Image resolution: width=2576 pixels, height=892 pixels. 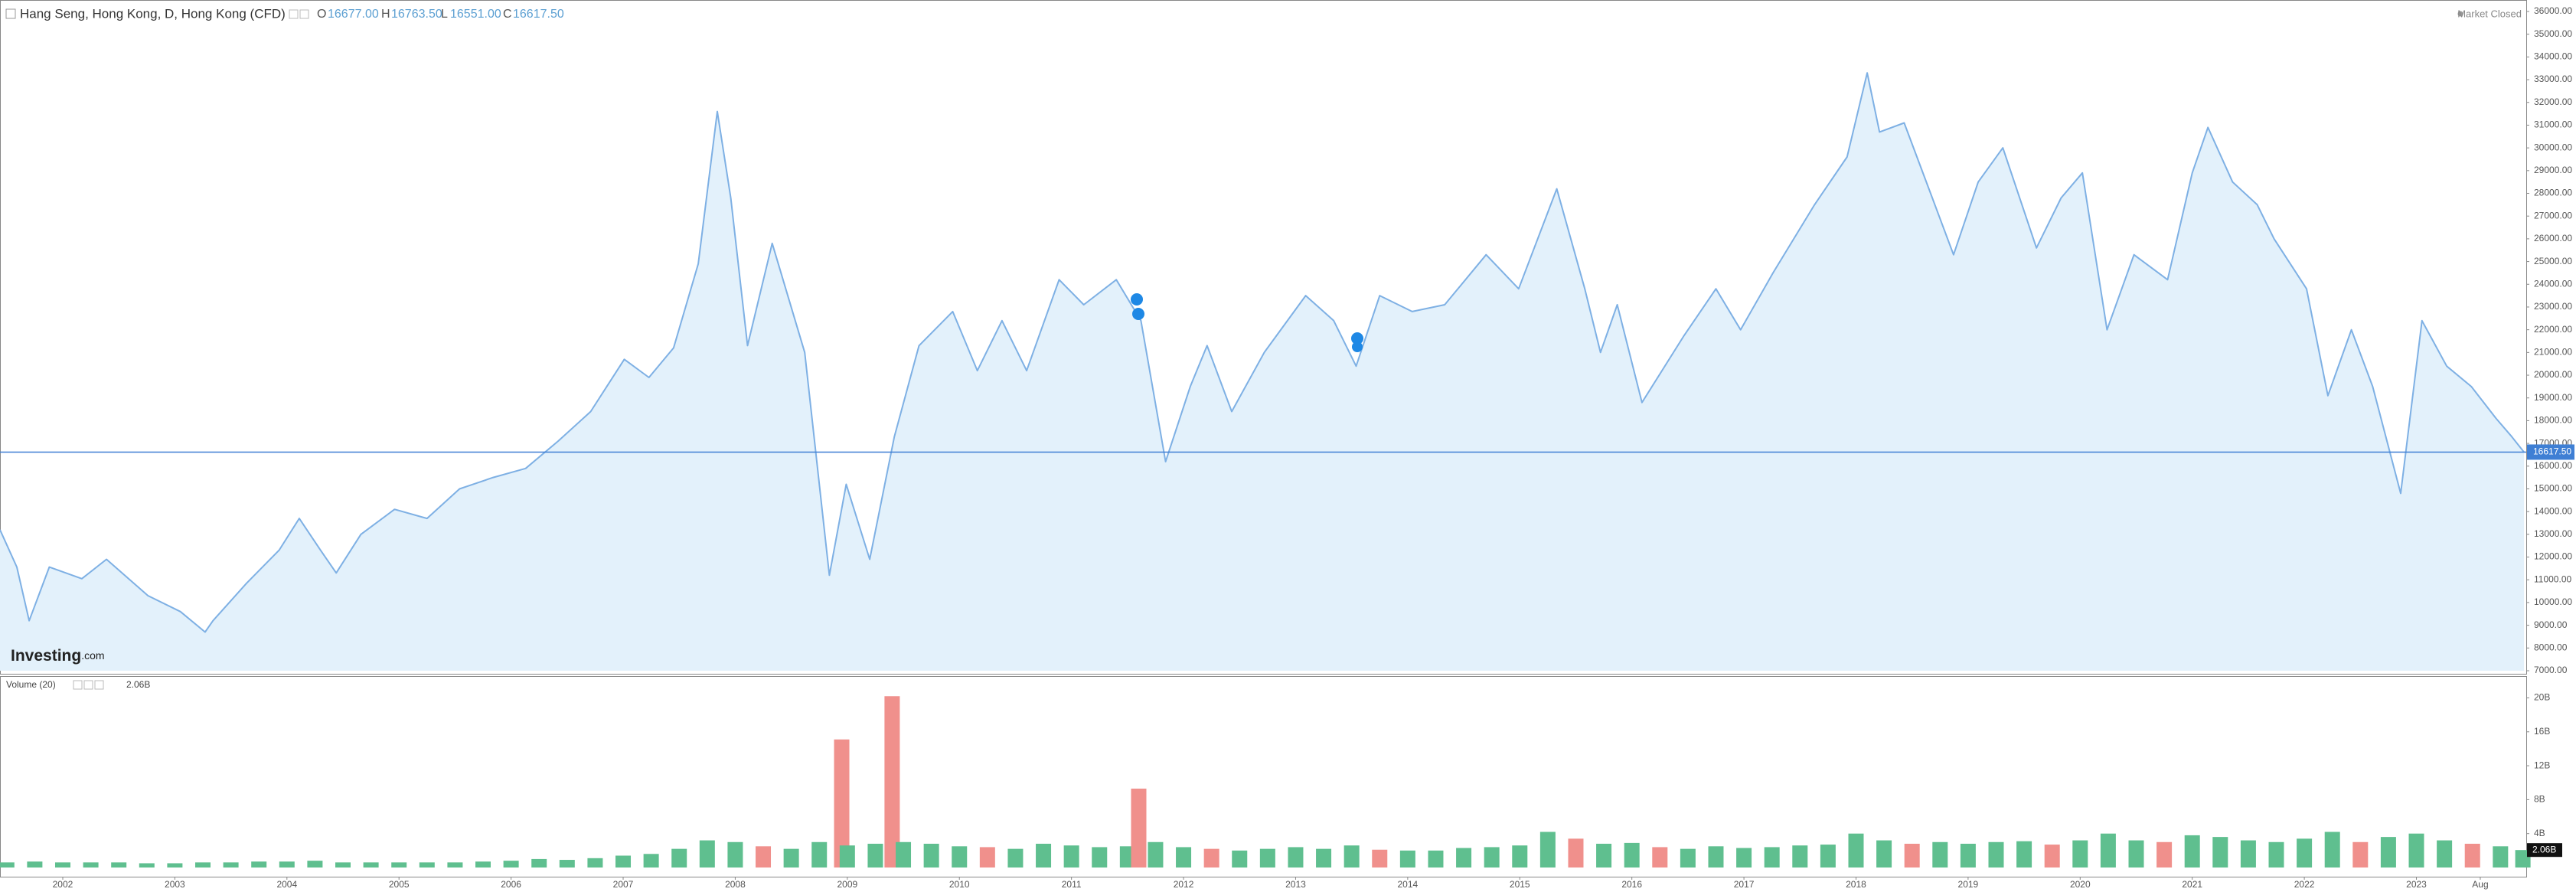 I want to click on chart-title: Hang Seng, Hong Kong, D, Hong Kong (CFD), so click(x=153, y=14).